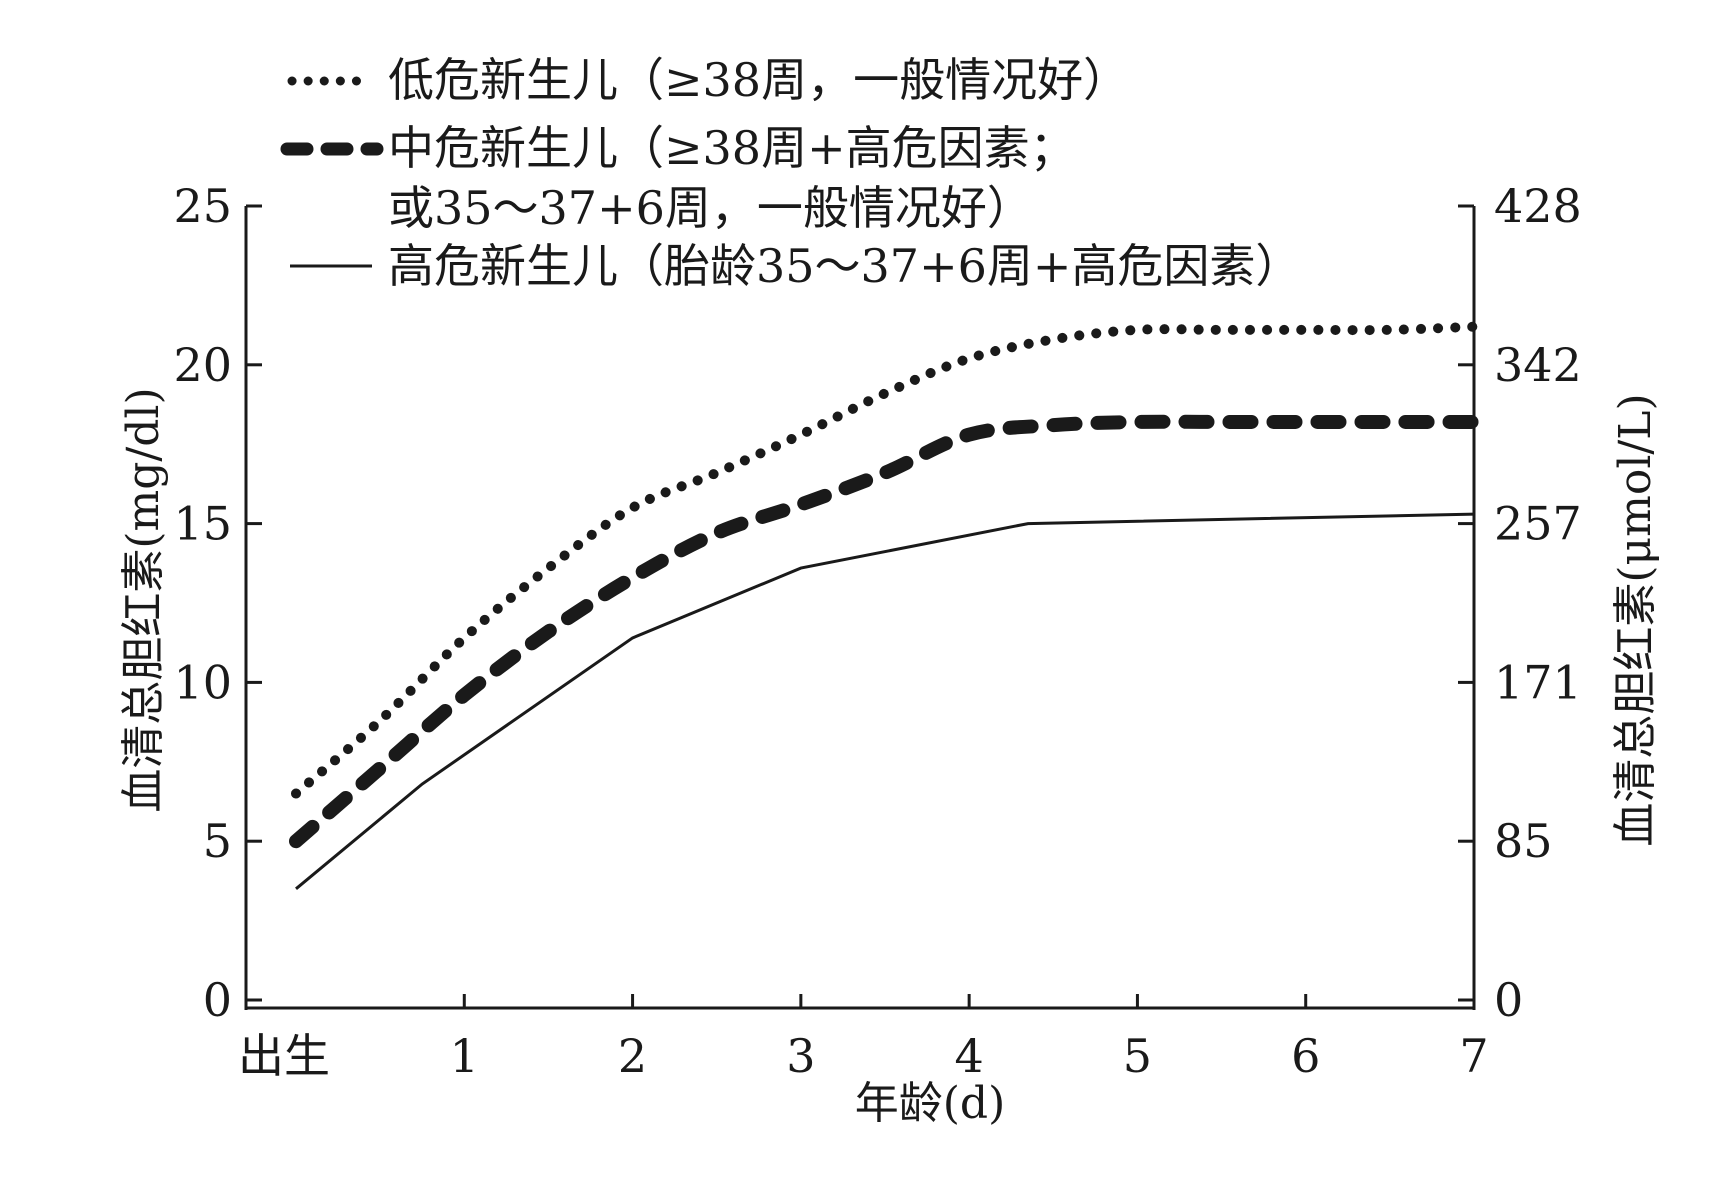  I want to click on legend-label-medium-risk-line2: 或35～37+6周，一般情况好）, so click(710, 208).